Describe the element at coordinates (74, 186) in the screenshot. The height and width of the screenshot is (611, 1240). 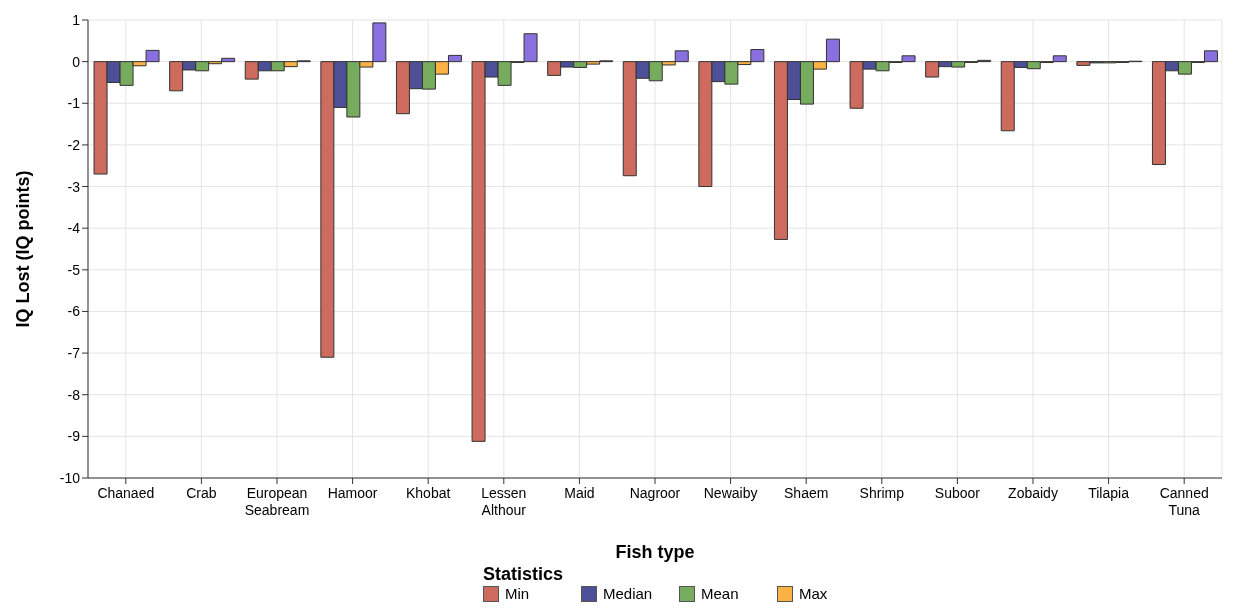
I see `y-tick-label: -3` at that location.